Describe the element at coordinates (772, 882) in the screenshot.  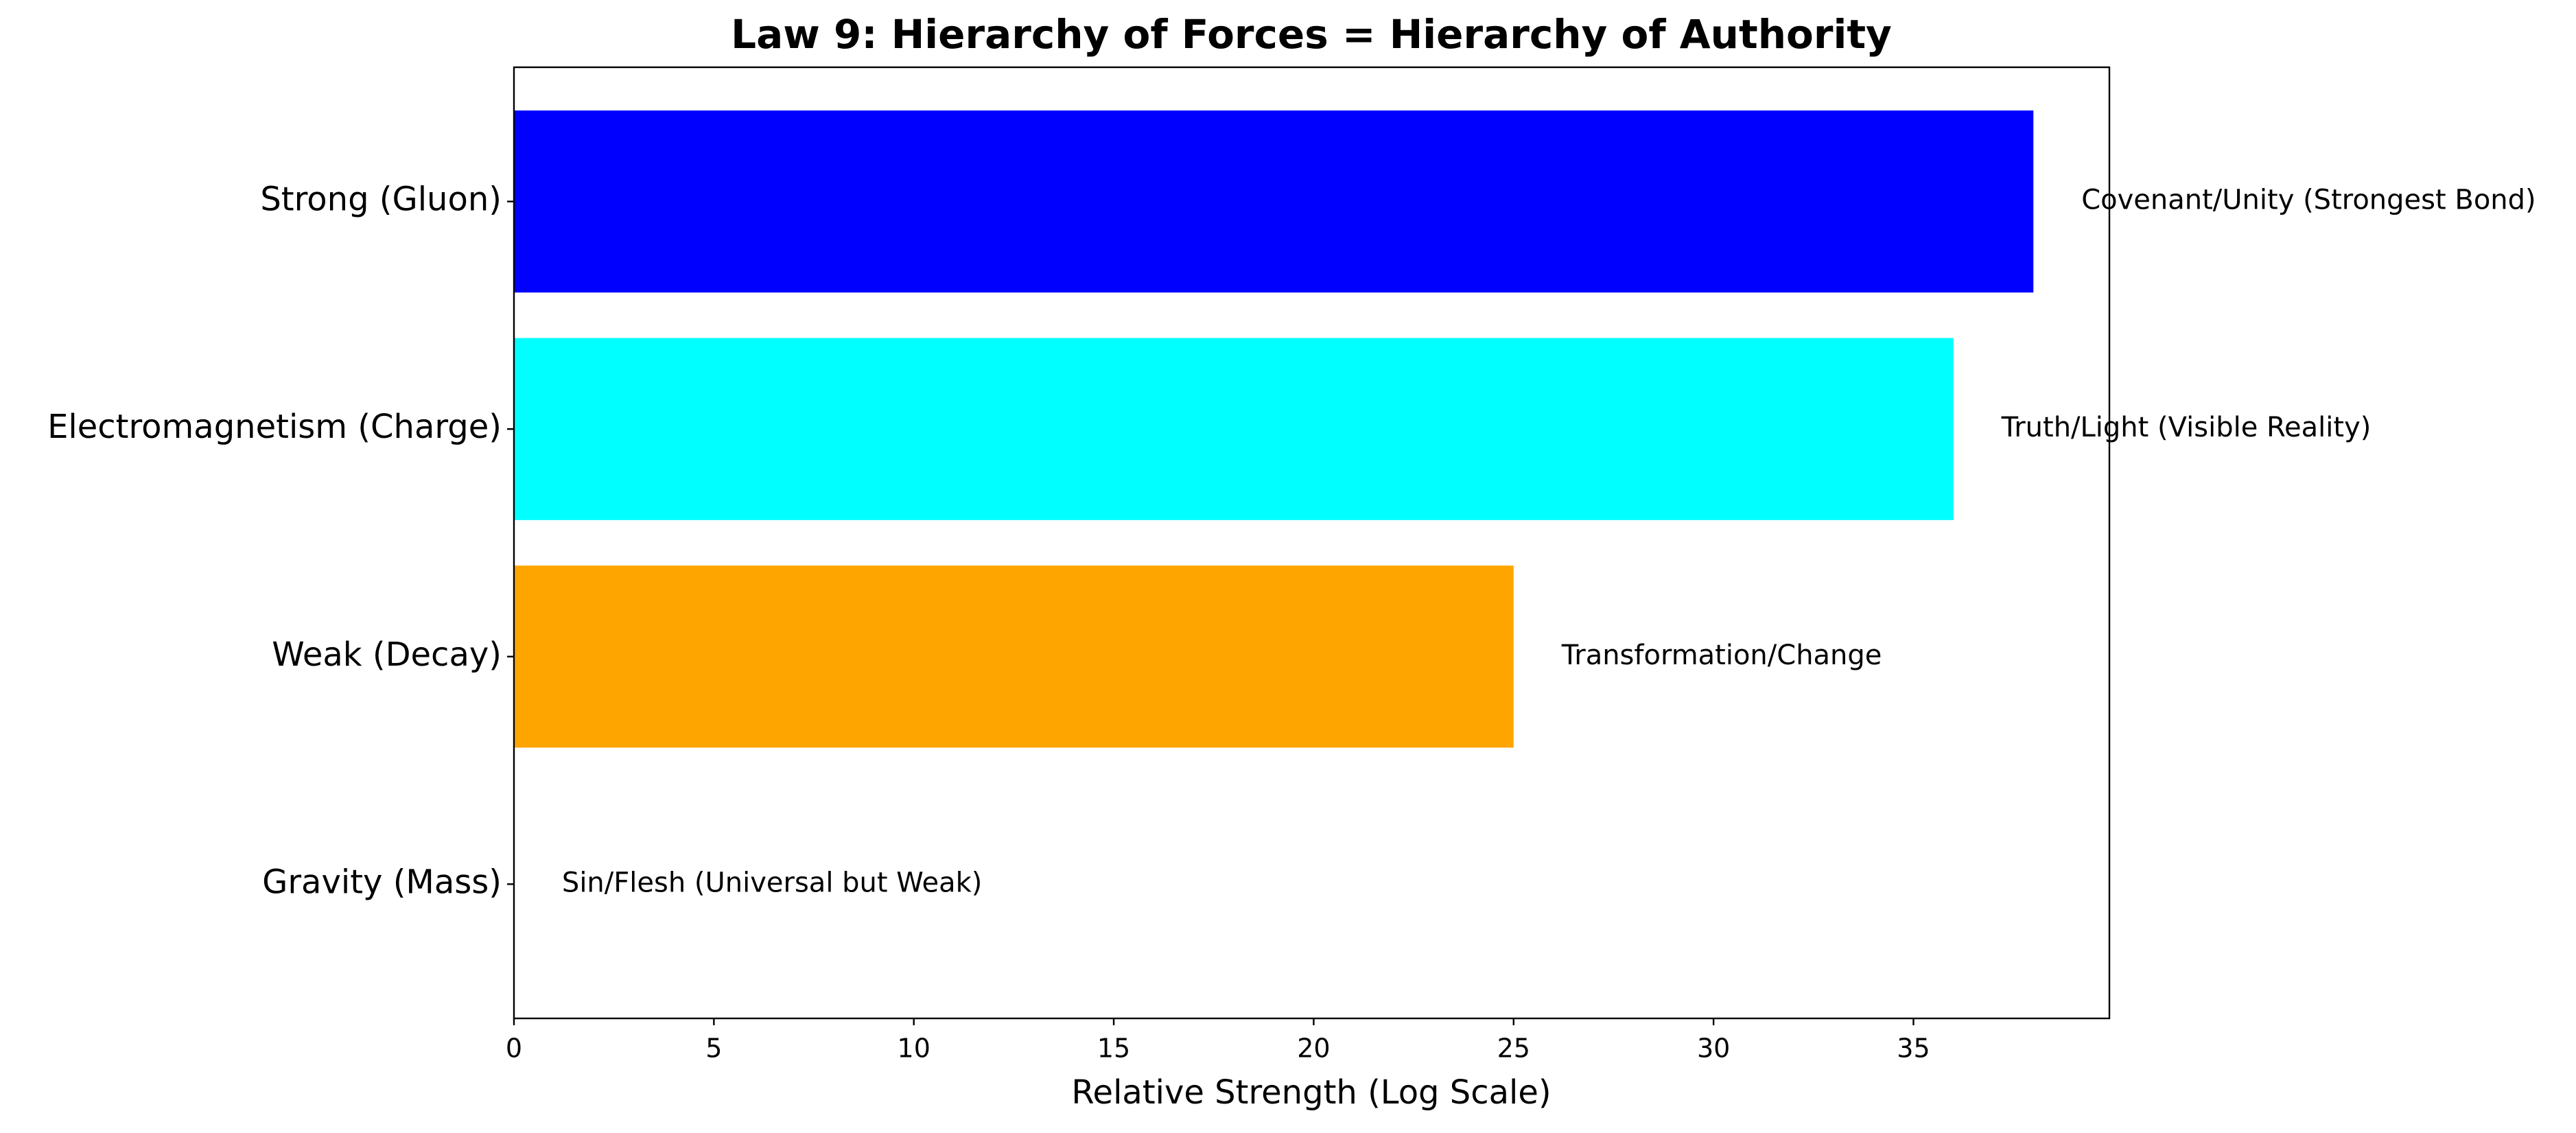
I see `annotation: Sin/Flesh (Universal but Weak)` at that location.